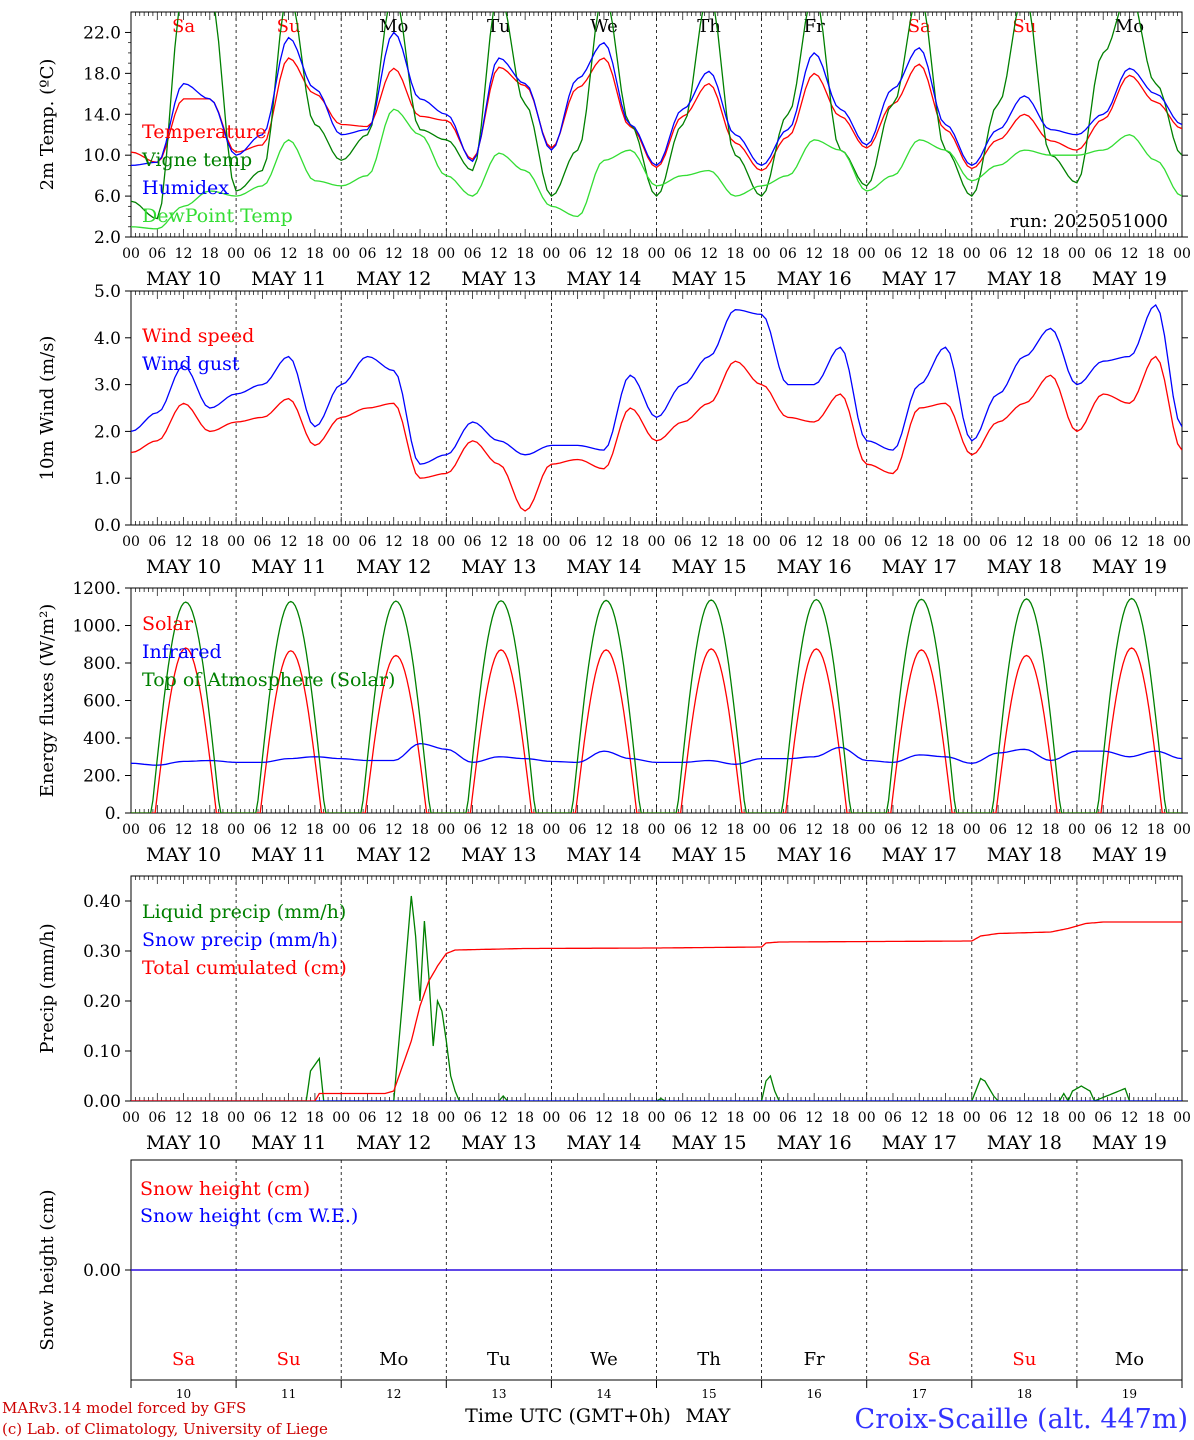 The image size is (1194, 1440). Describe the element at coordinates (240, 940) in the screenshot. I see `legend-entry: Snow precip (mm/h)` at that location.